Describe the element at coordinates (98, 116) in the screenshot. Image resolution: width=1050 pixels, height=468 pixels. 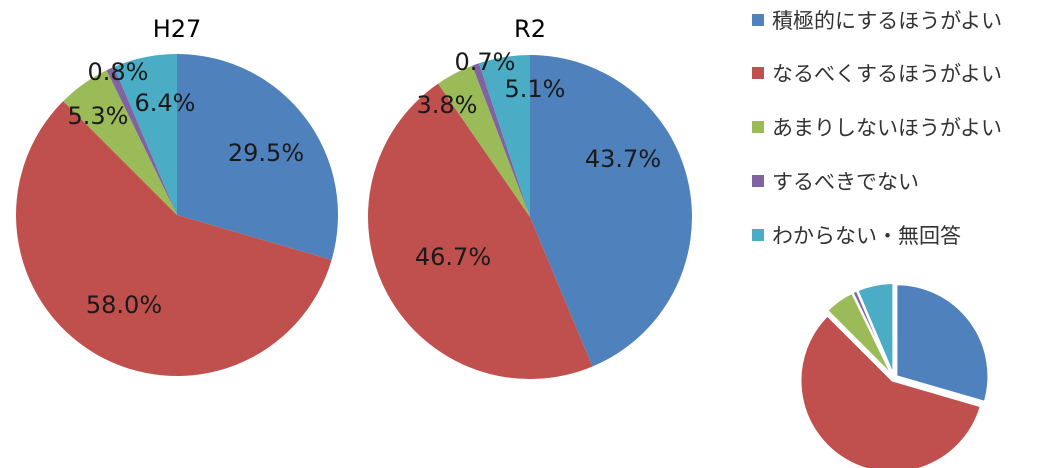
I see `data-label-h27-2: 5.3%` at that location.